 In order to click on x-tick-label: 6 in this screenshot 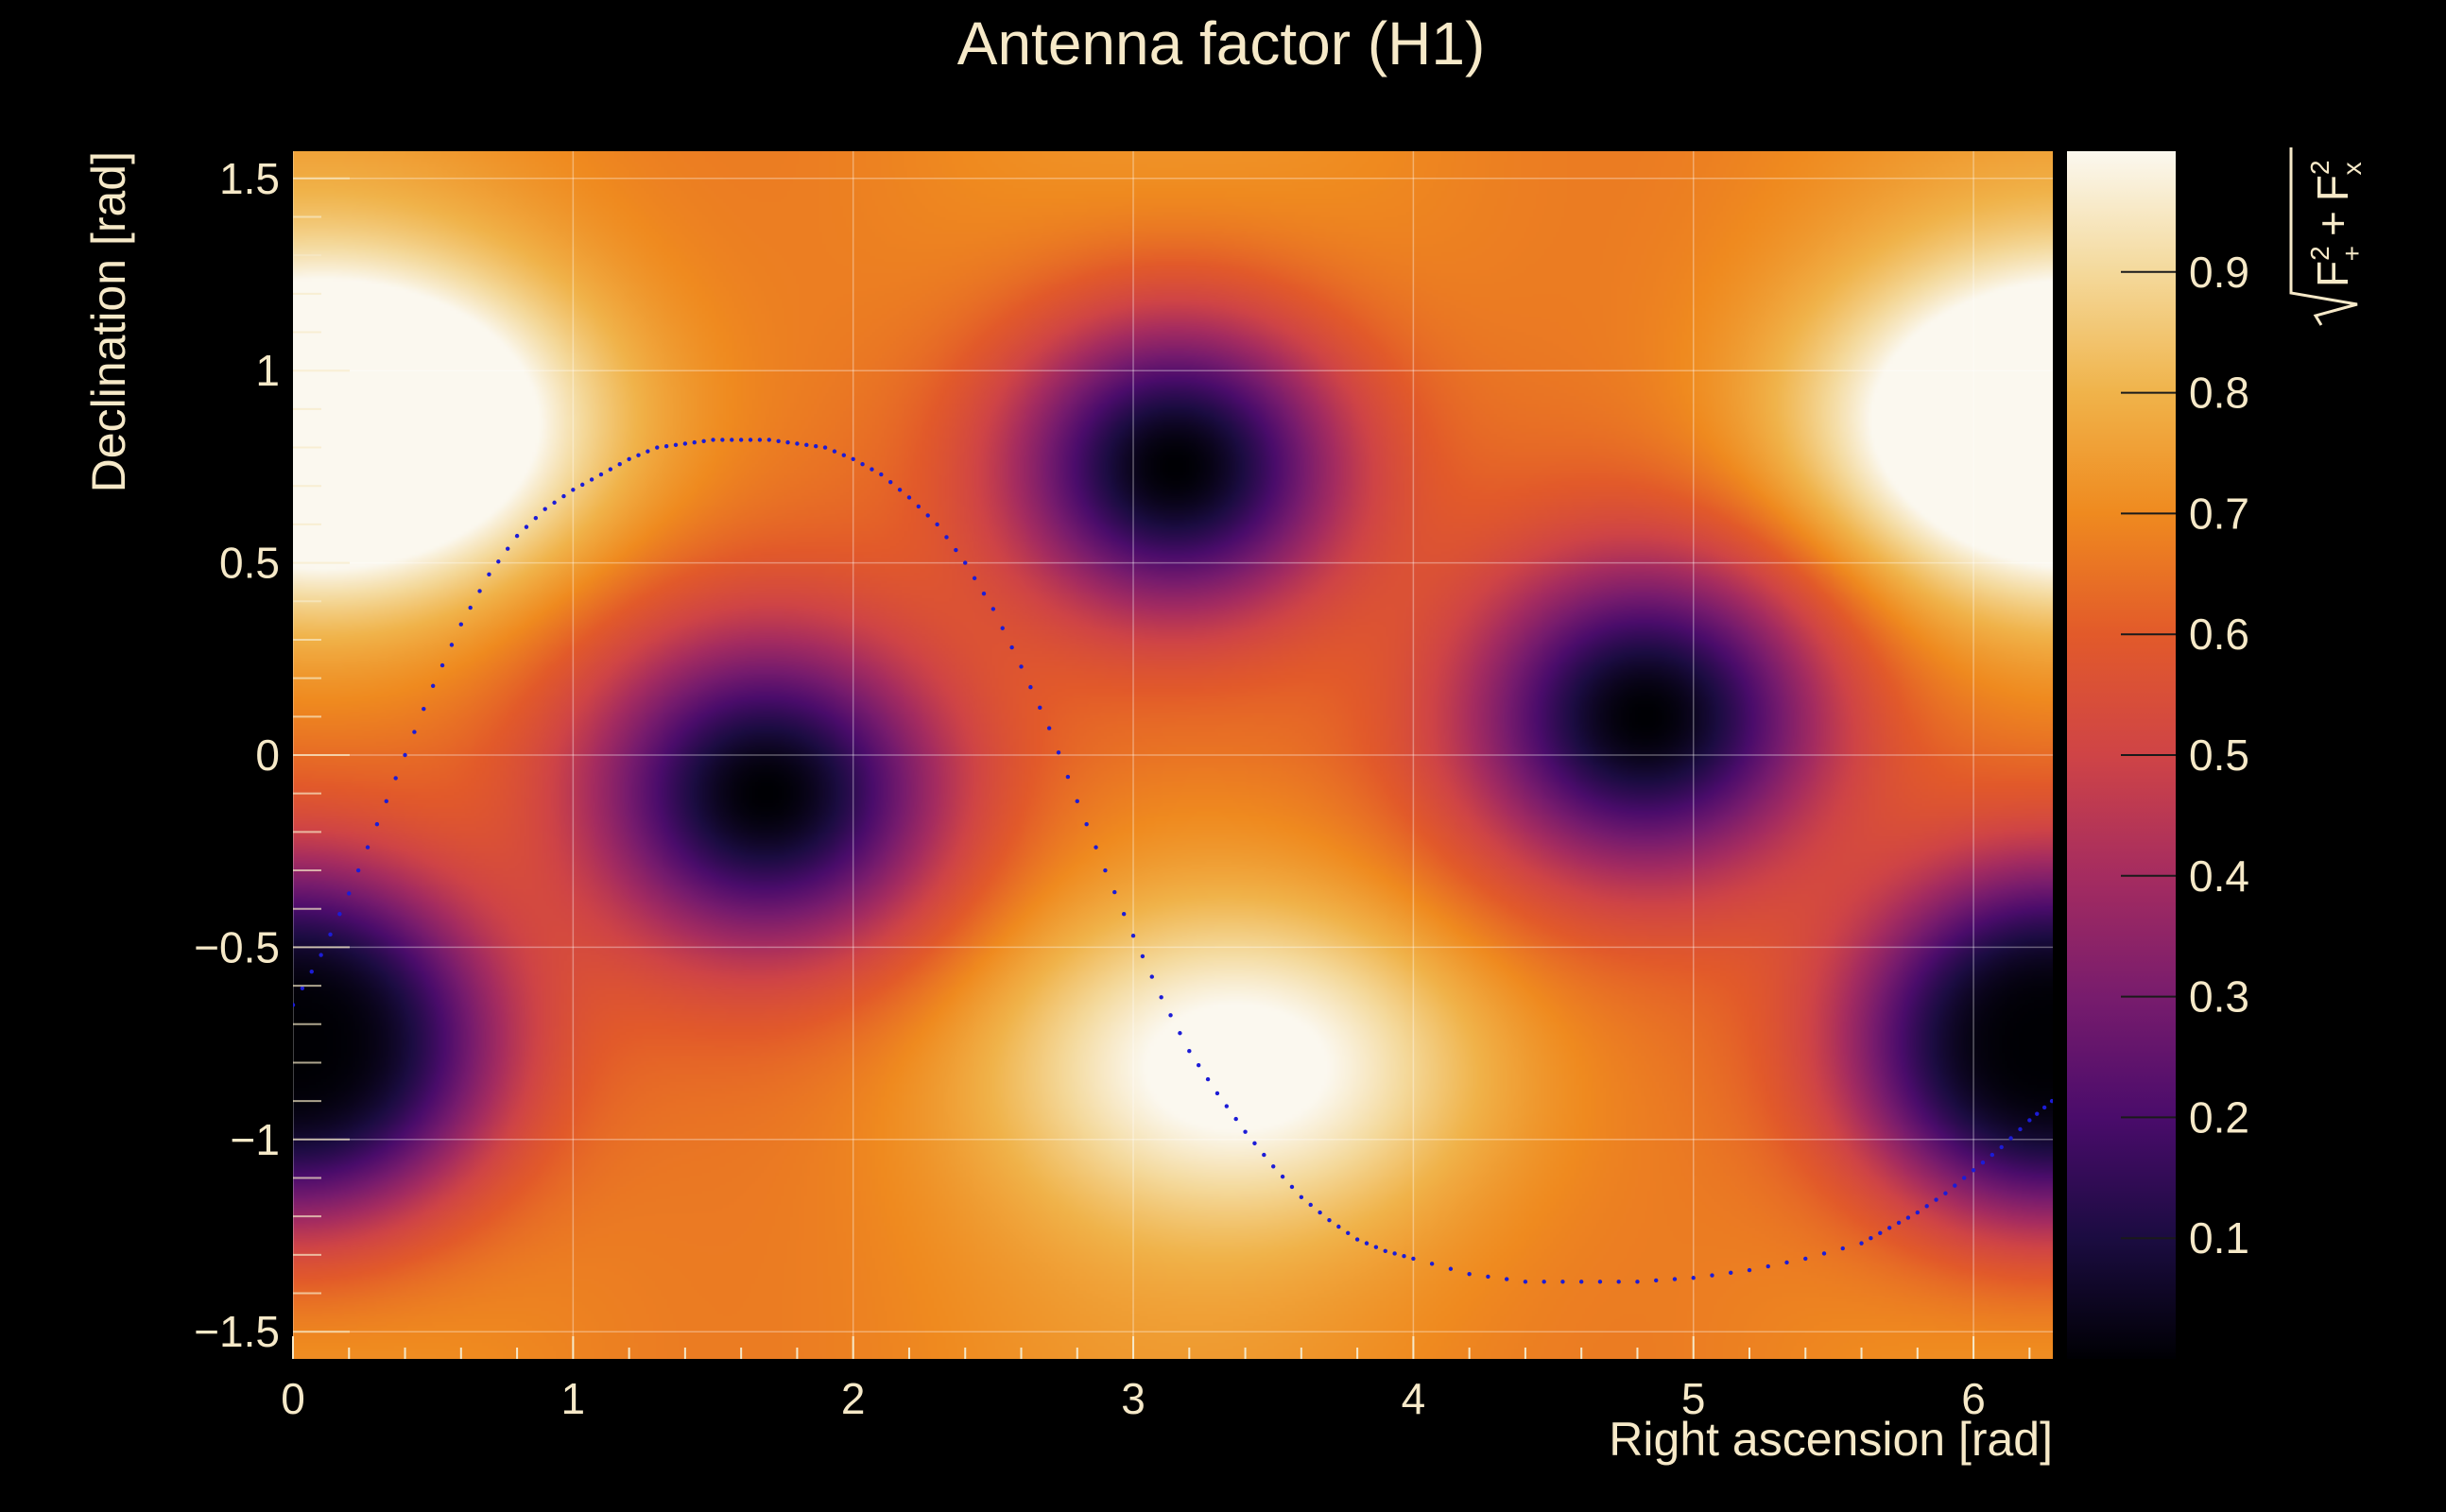, I will do `click(1973, 1398)`.